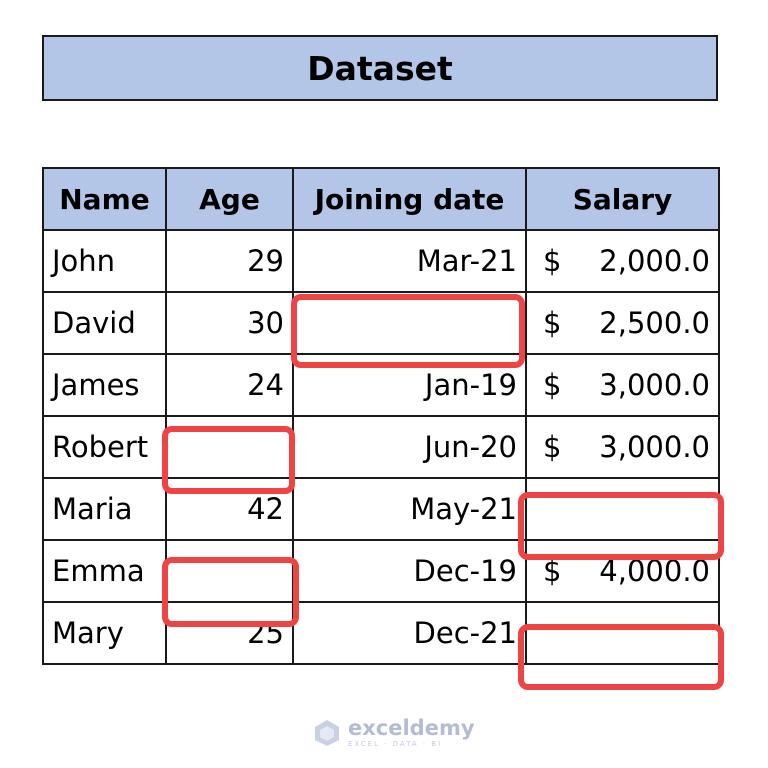 The height and width of the screenshot is (768, 768). I want to click on cell-name: Robert, so click(104, 447).